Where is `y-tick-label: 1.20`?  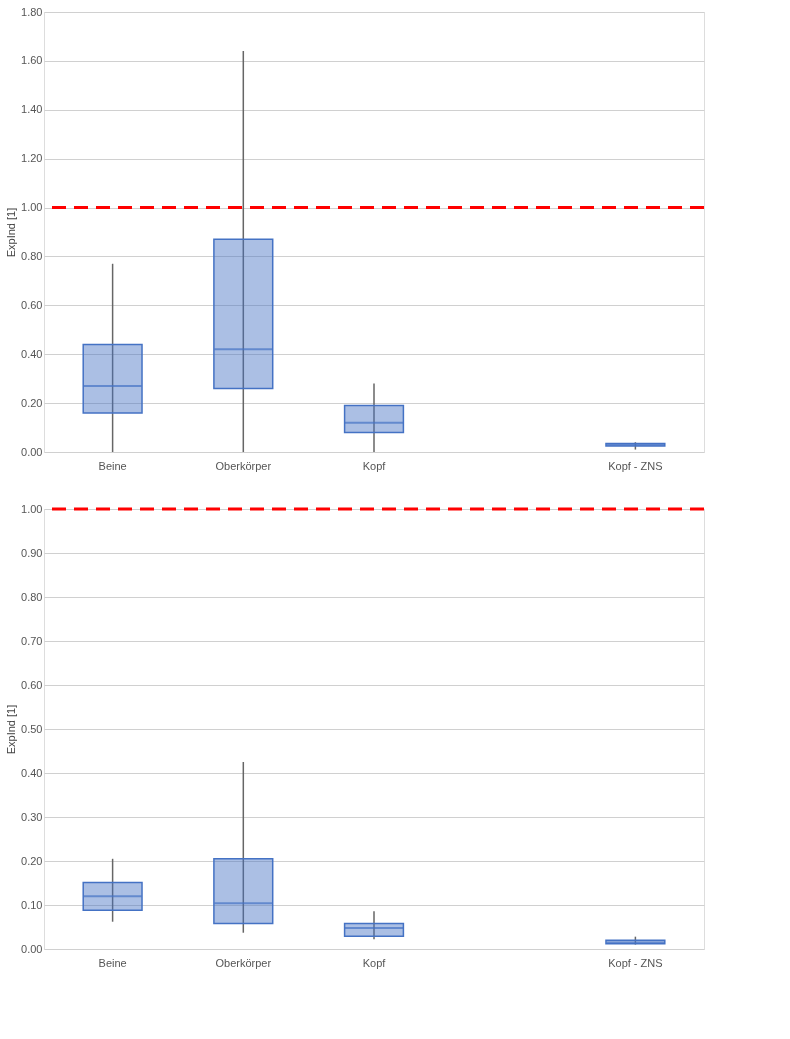 y-tick-label: 1.20 is located at coordinates (32, 158).